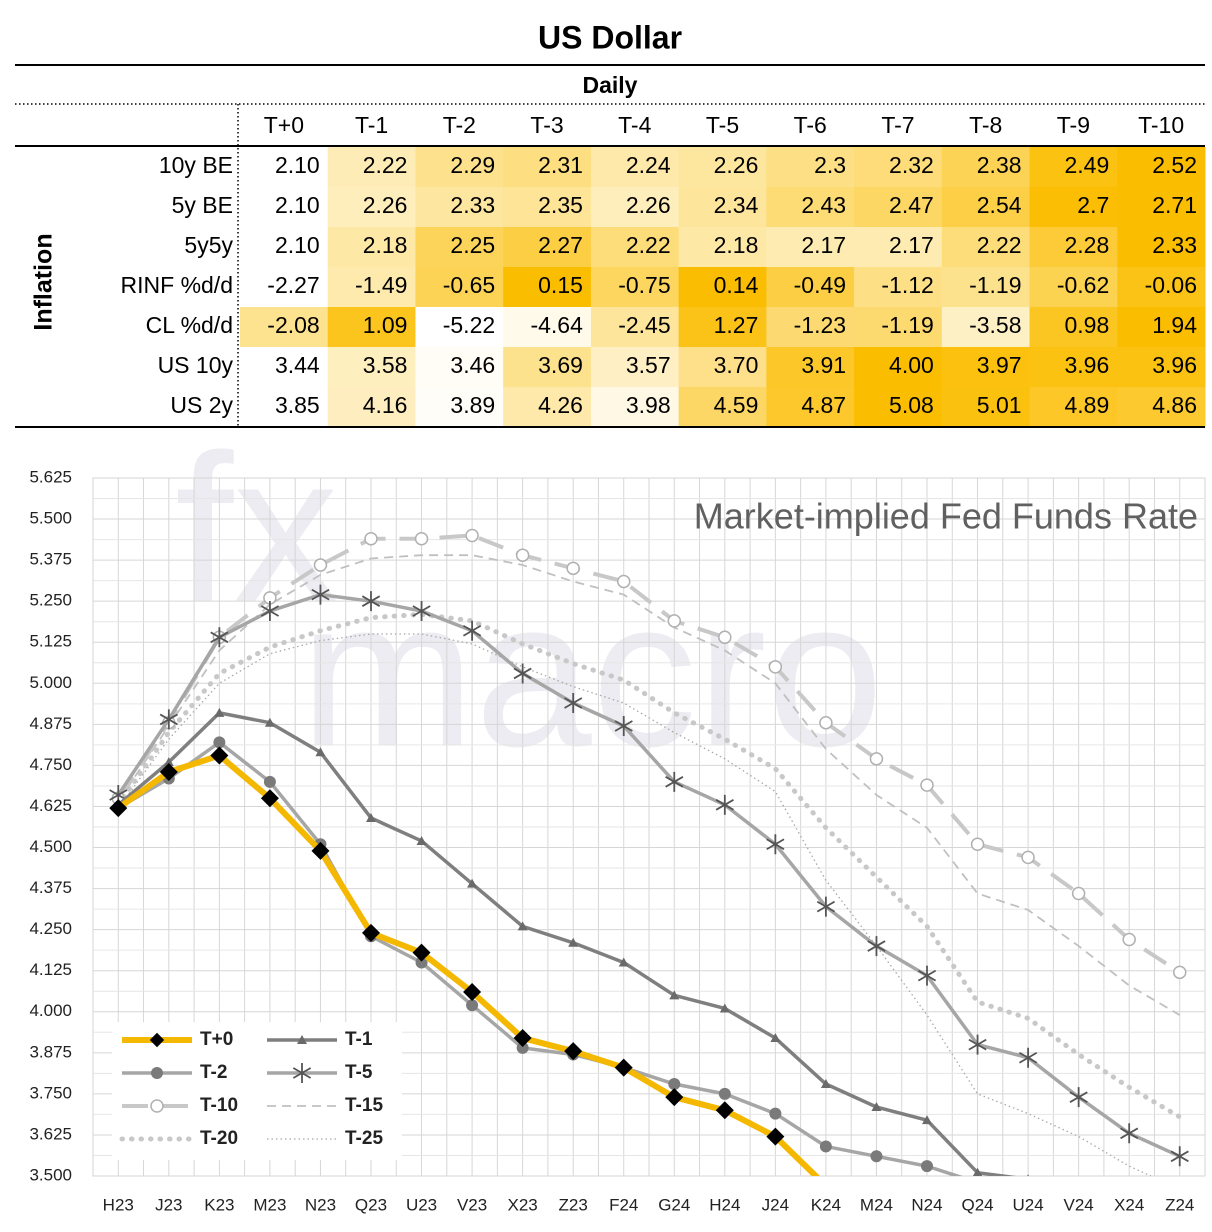 The width and height of the screenshot is (1212, 1232). I want to click on annotation: Market-implied Fed Funds Rate, so click(946, 516).